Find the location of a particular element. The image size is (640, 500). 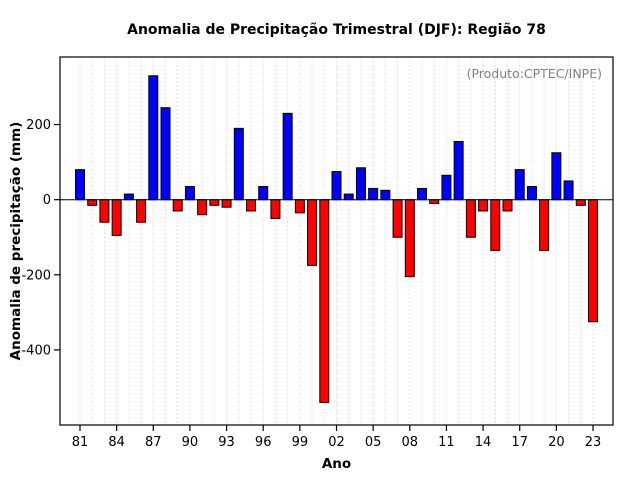

x-tick-label: 99 is located at coordinates (300, 442).